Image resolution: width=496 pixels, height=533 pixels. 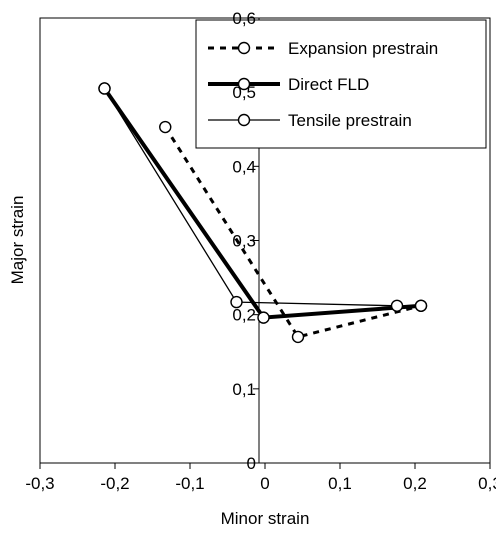 I want to click on legend-label: Direct FLD, so click(x=328, y=84).